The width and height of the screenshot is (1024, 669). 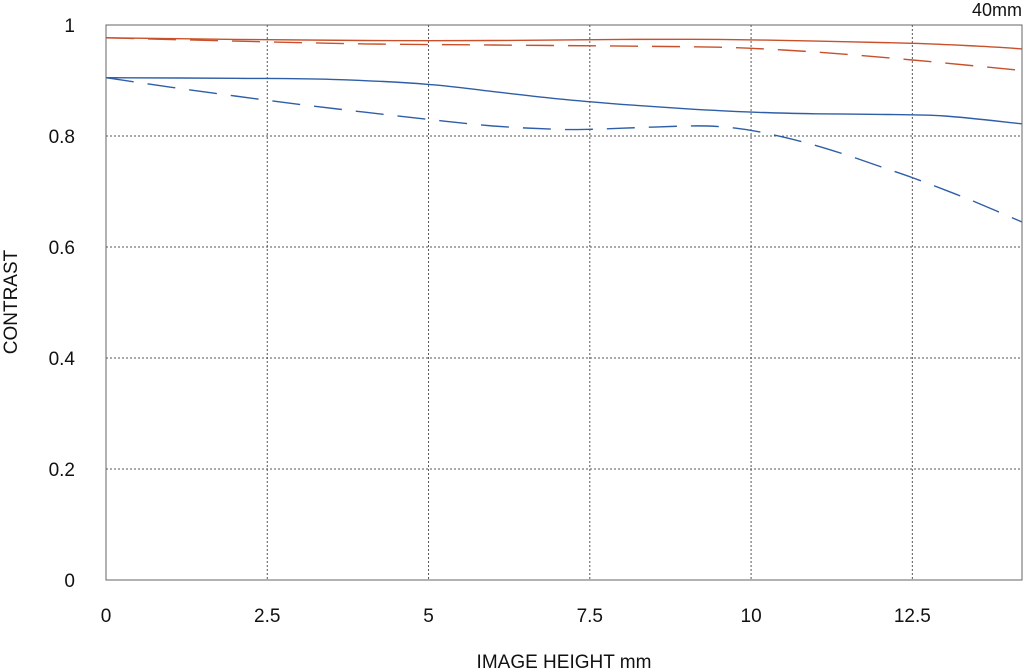 What do you see at coordinates (428, 616) in the screenshot?
I see `x-tick-label: 5` at bounding box center [428, 616].